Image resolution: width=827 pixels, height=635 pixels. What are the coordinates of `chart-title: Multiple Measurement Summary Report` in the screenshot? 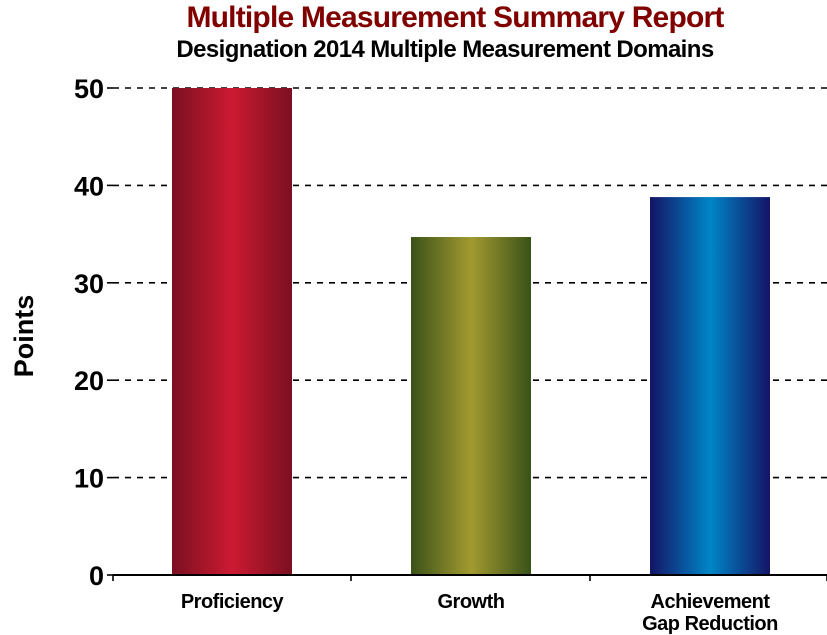 It's located at (455, 17).